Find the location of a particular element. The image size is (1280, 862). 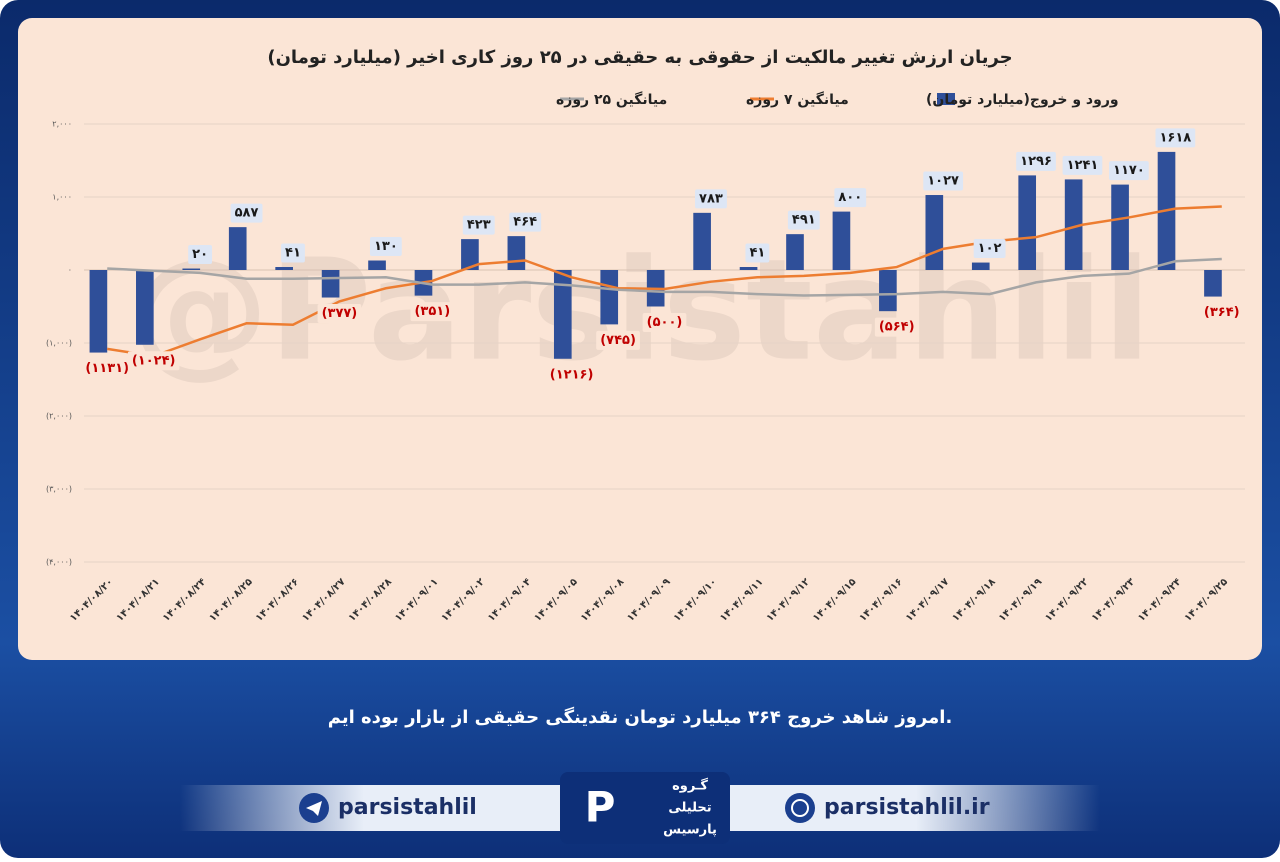

value-label: (۱۲۱۶) is located at coordinates (571, 375).